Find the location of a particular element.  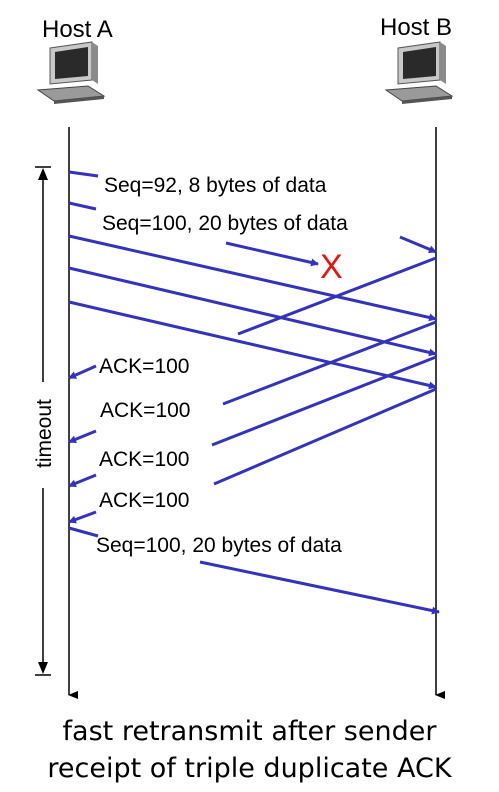

ack-4-arrow is located at coordinates (325, 436).